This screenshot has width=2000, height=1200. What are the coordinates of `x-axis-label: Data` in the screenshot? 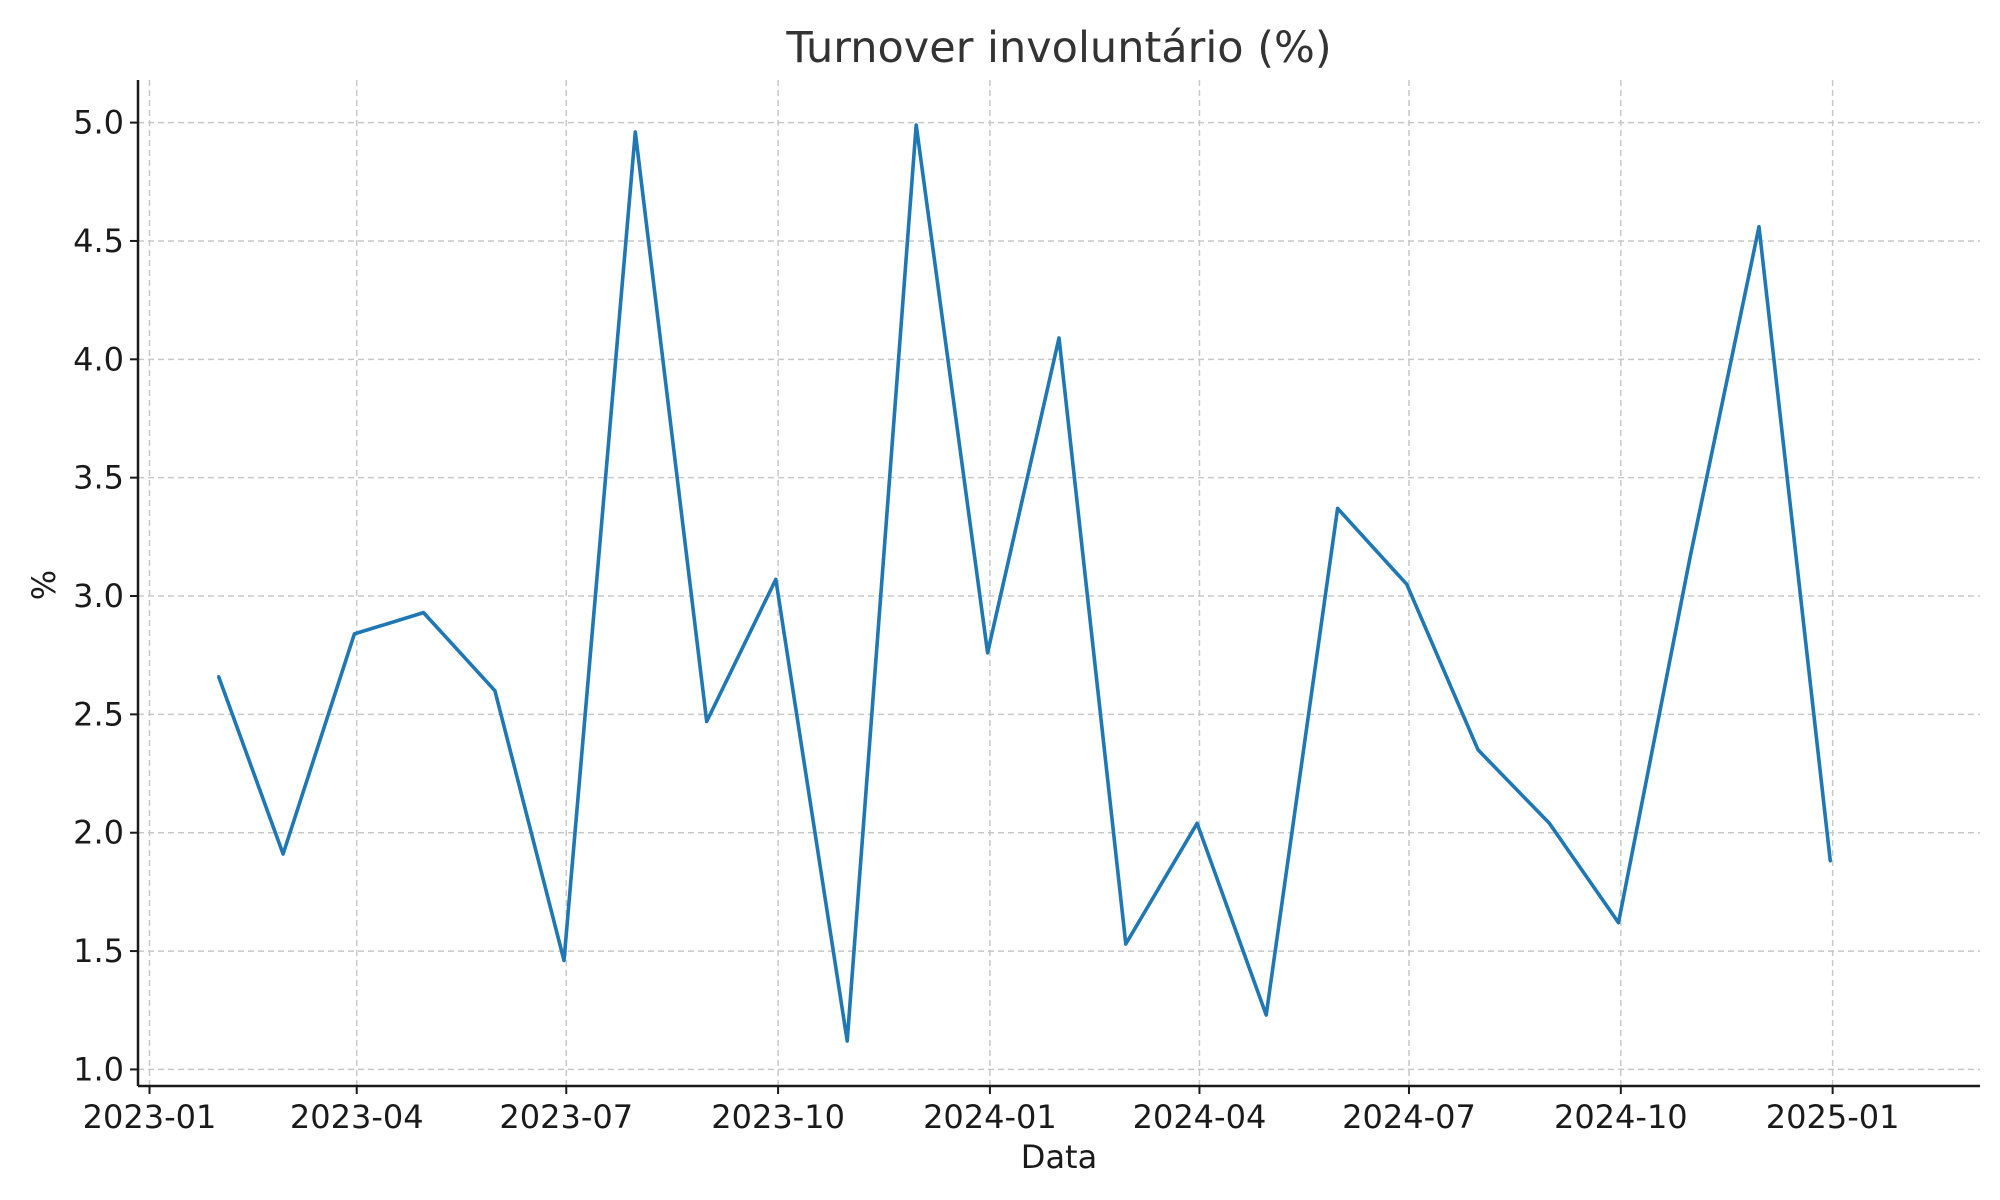 It's located at (1059, 1157).